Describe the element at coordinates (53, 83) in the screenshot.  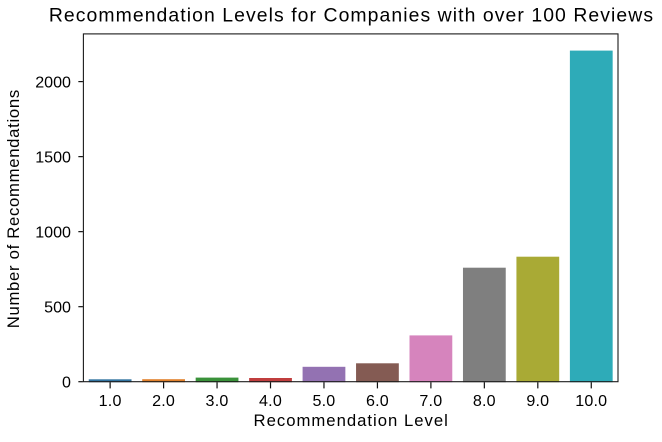
I see `svg-text: 2000` at that location.